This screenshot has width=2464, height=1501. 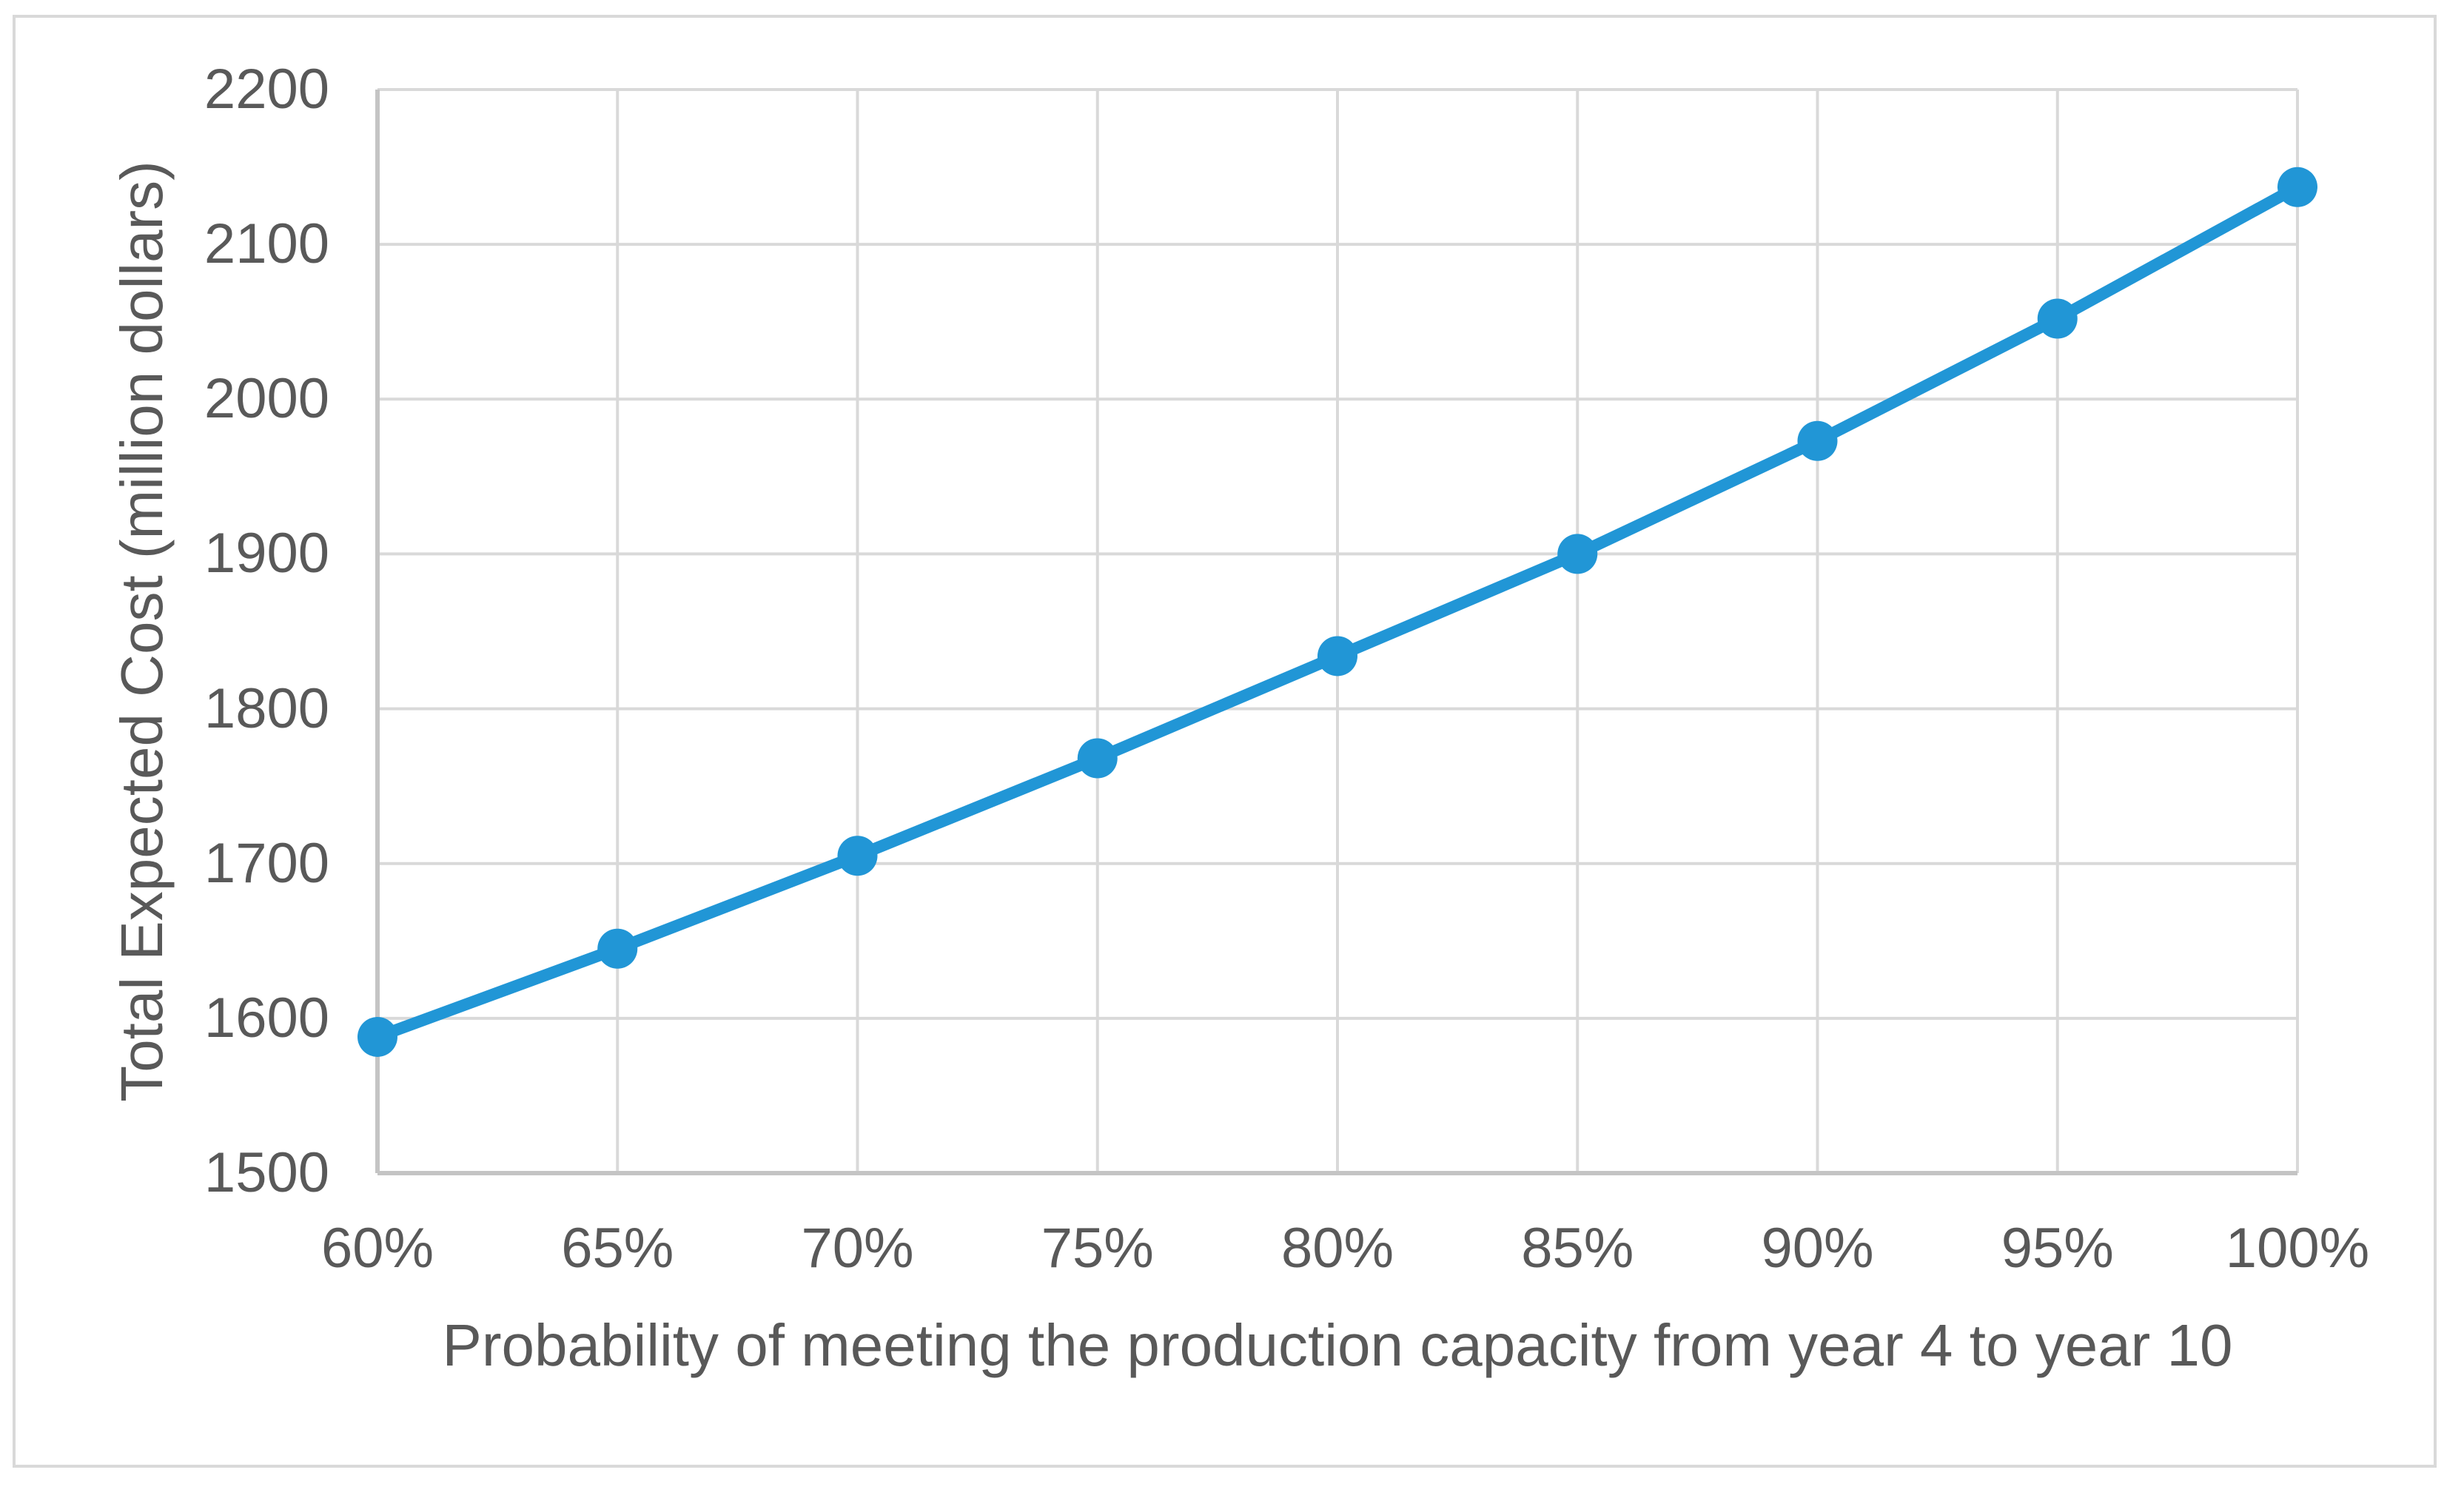 What do you see at coordinates (617, 1248) in the screenshot?
I see `x-tick-label-65%: 65%` at bounding box center [617, 1248].